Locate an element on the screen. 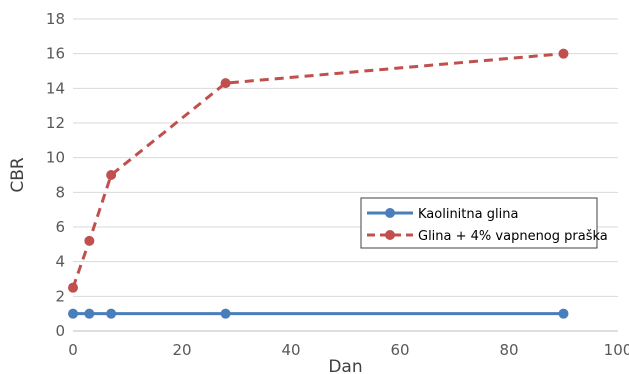  y-tick-label: 2 is located at coordinates (60, 296).